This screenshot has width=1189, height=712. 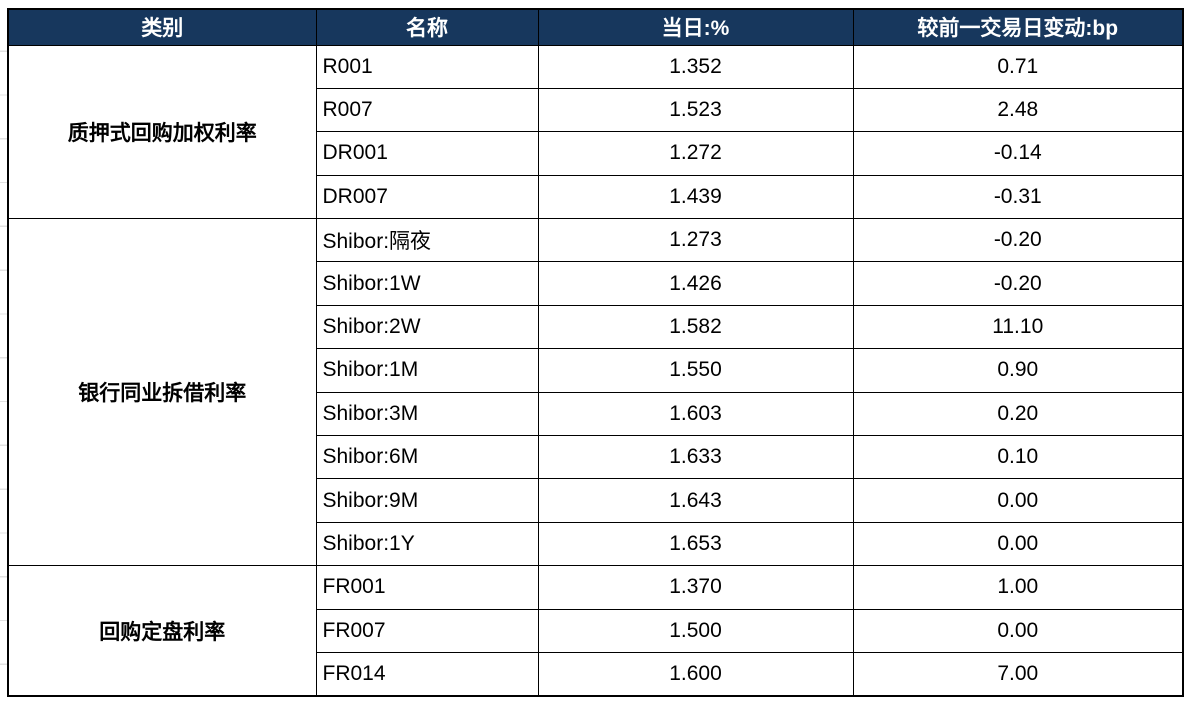 I want to click on change-cell: 11.10, so click(x=1018, y=327).